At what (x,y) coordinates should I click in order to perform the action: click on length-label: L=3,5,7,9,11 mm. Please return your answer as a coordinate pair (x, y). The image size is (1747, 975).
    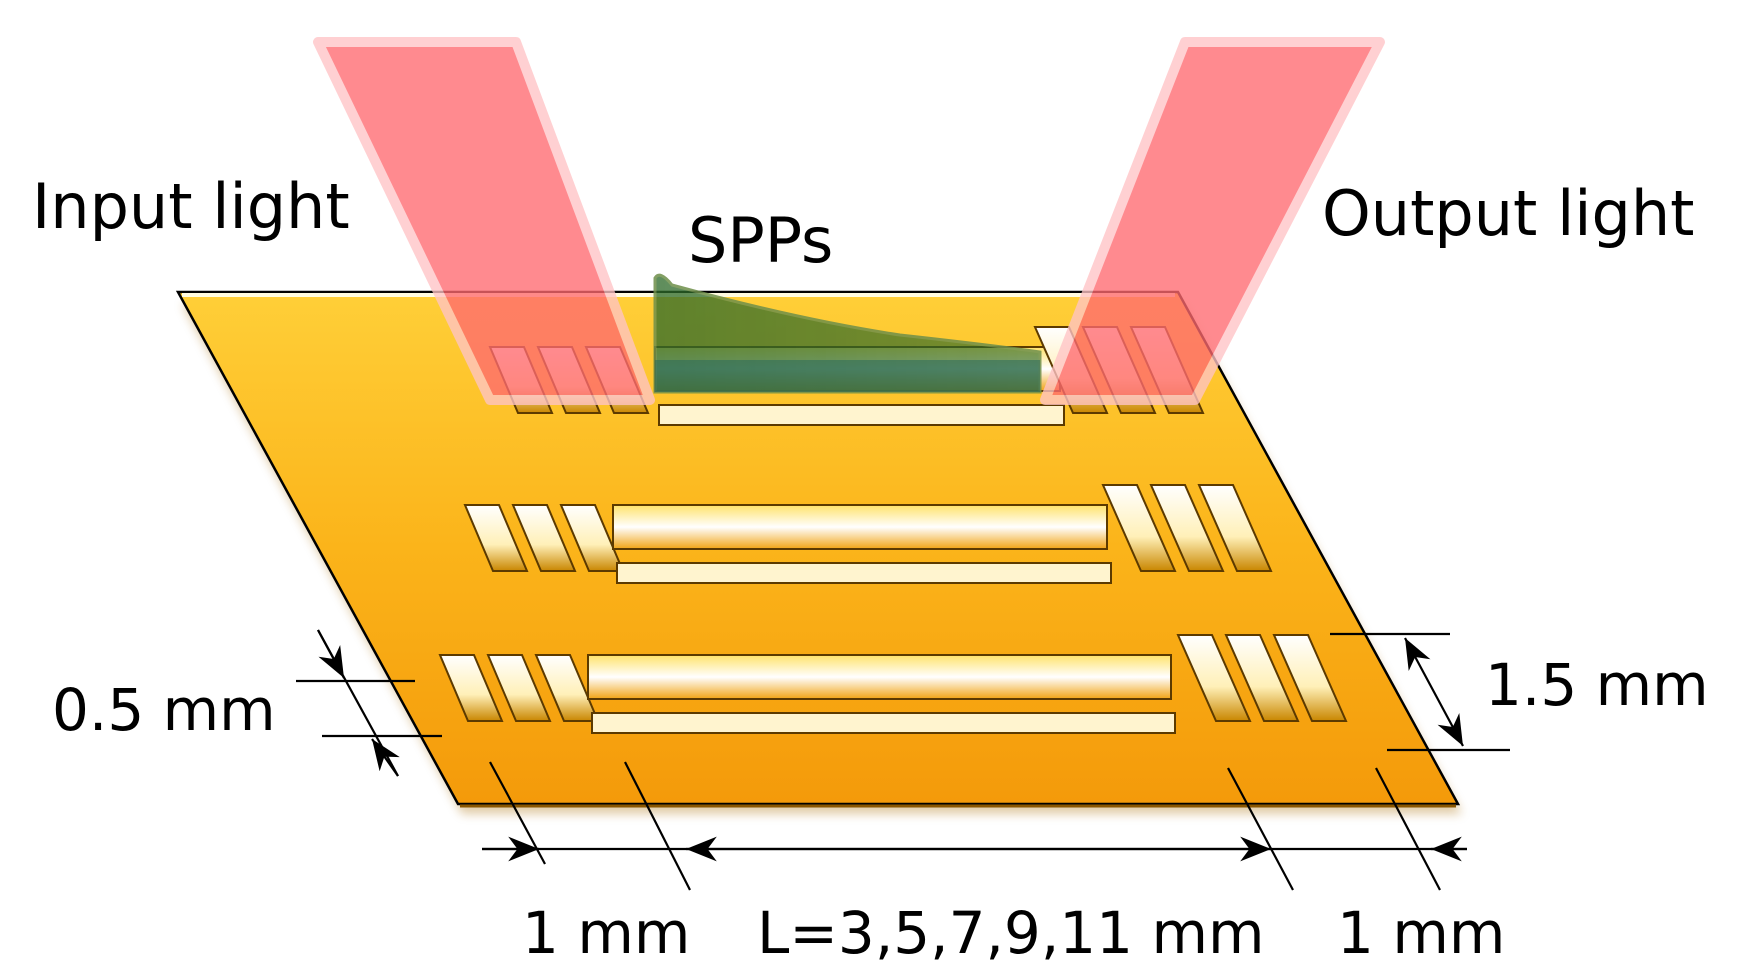
    Looking at the image, I should click on (1011, 933).